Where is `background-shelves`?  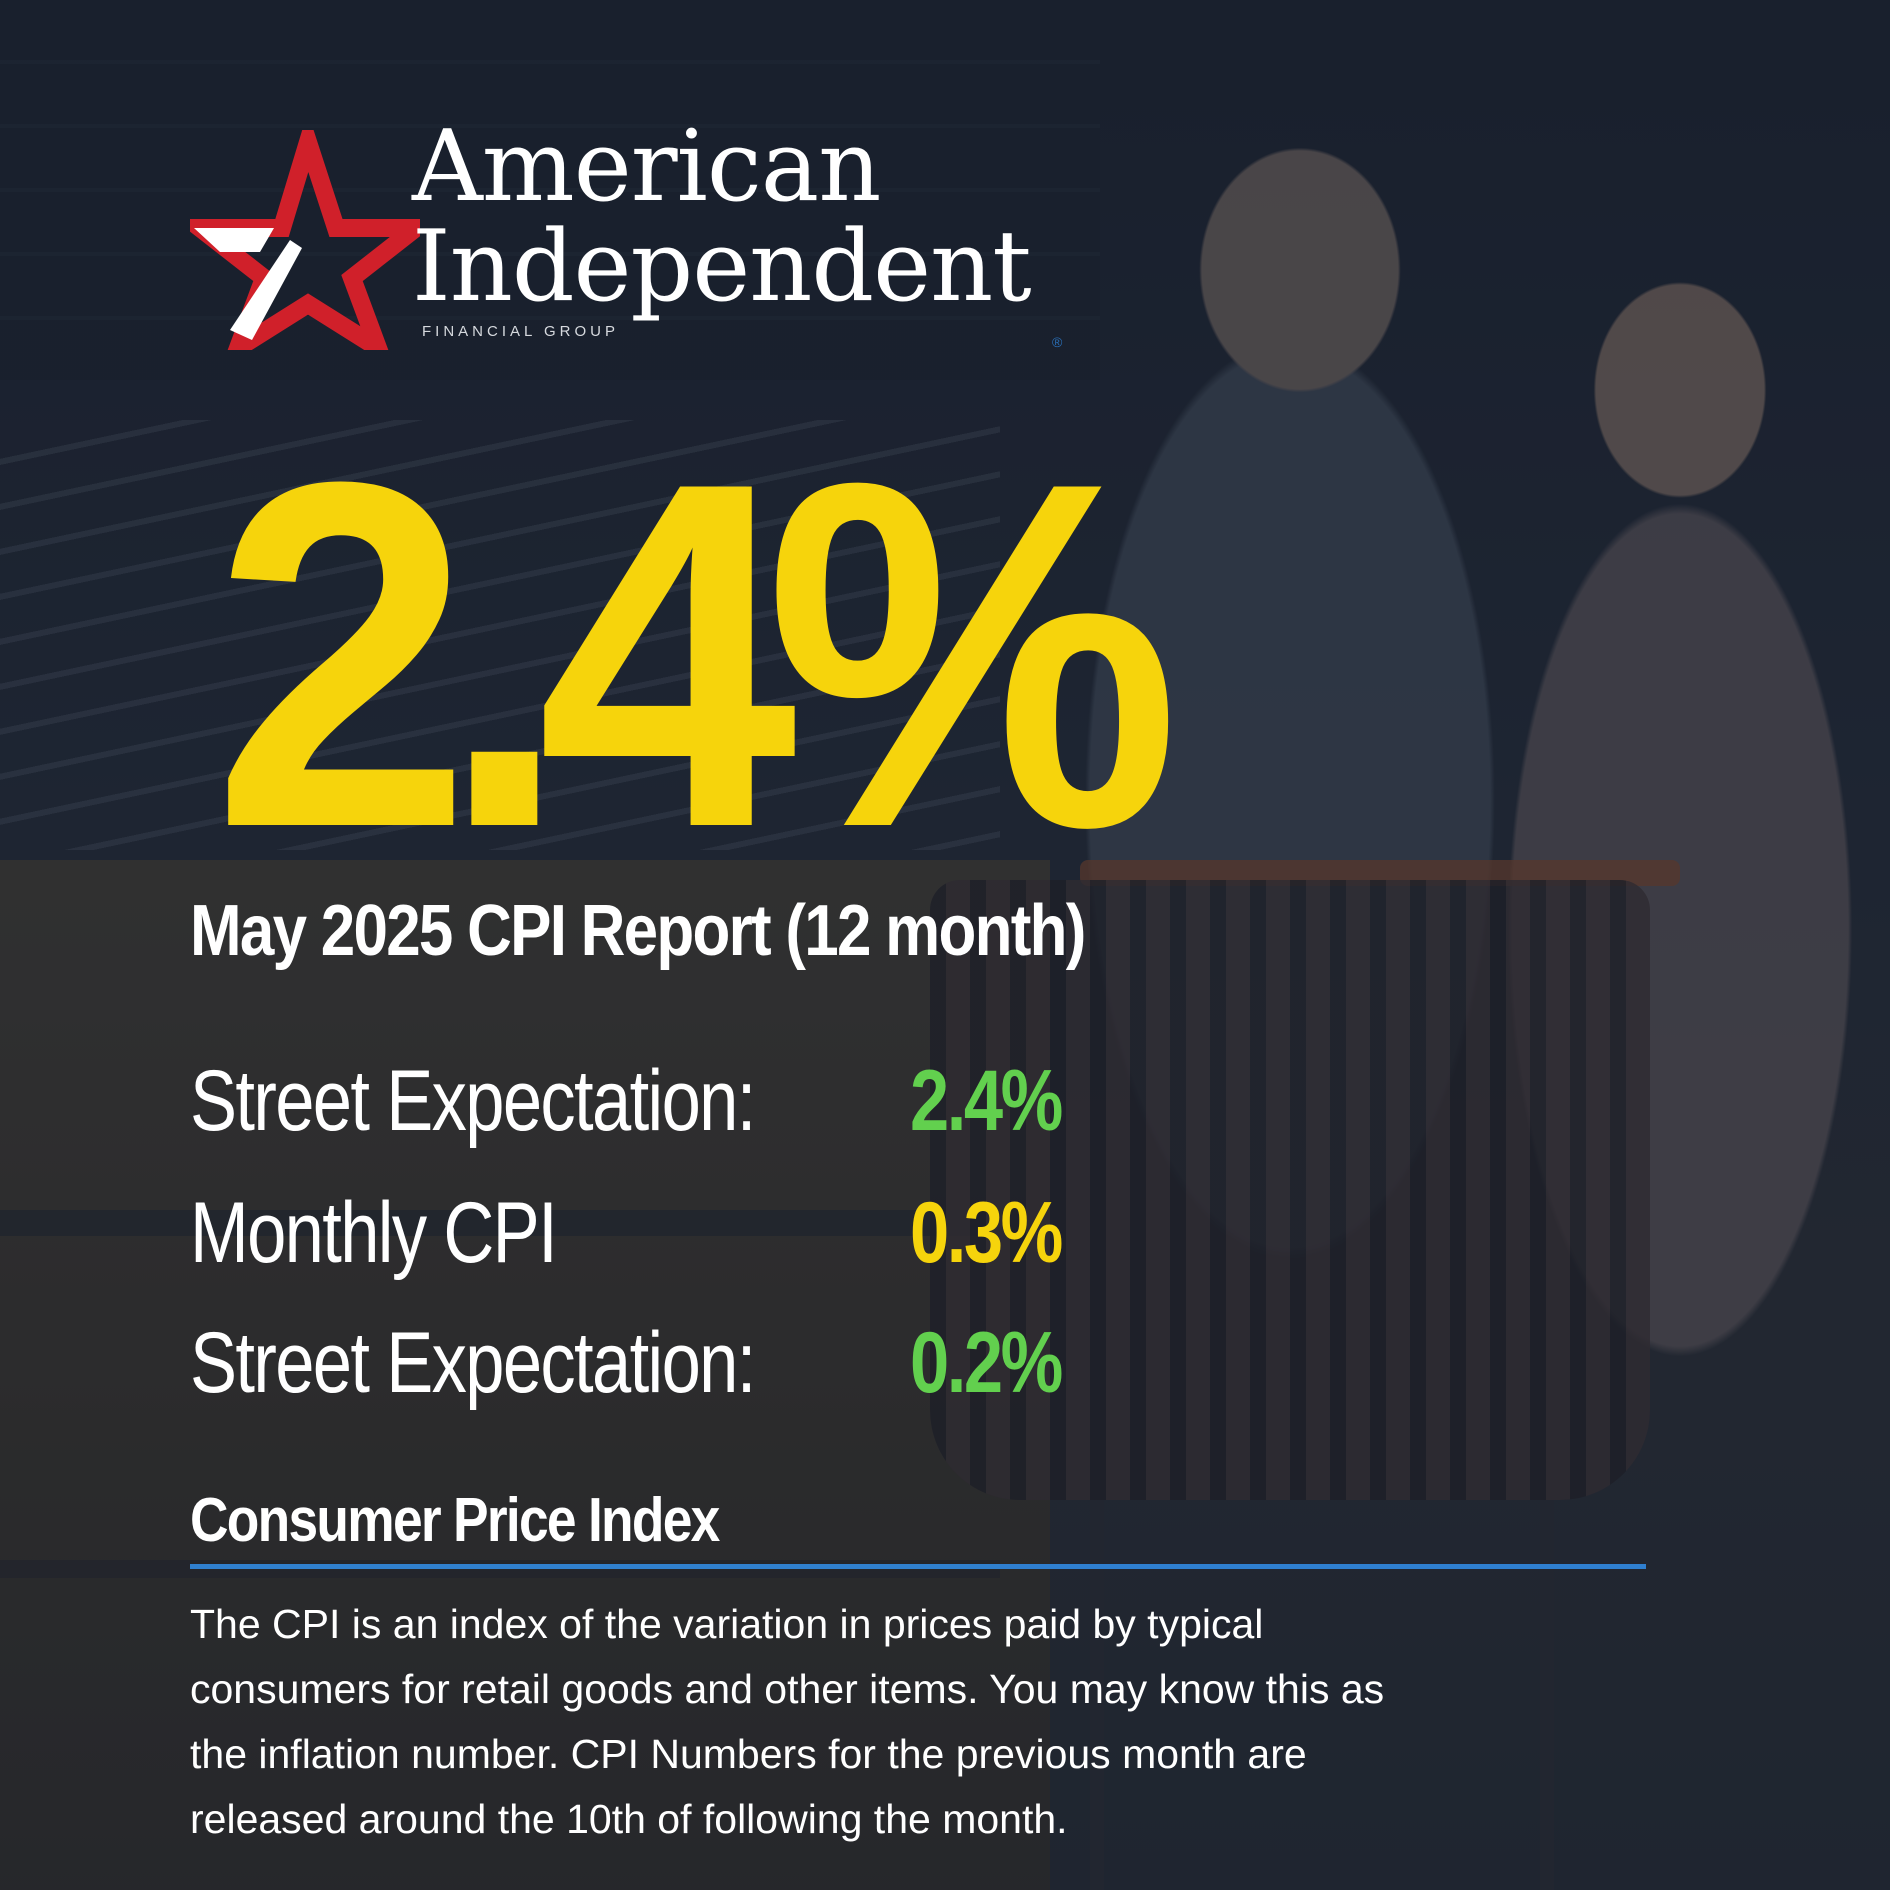
background-shelves is located at coordinates (550, 190).